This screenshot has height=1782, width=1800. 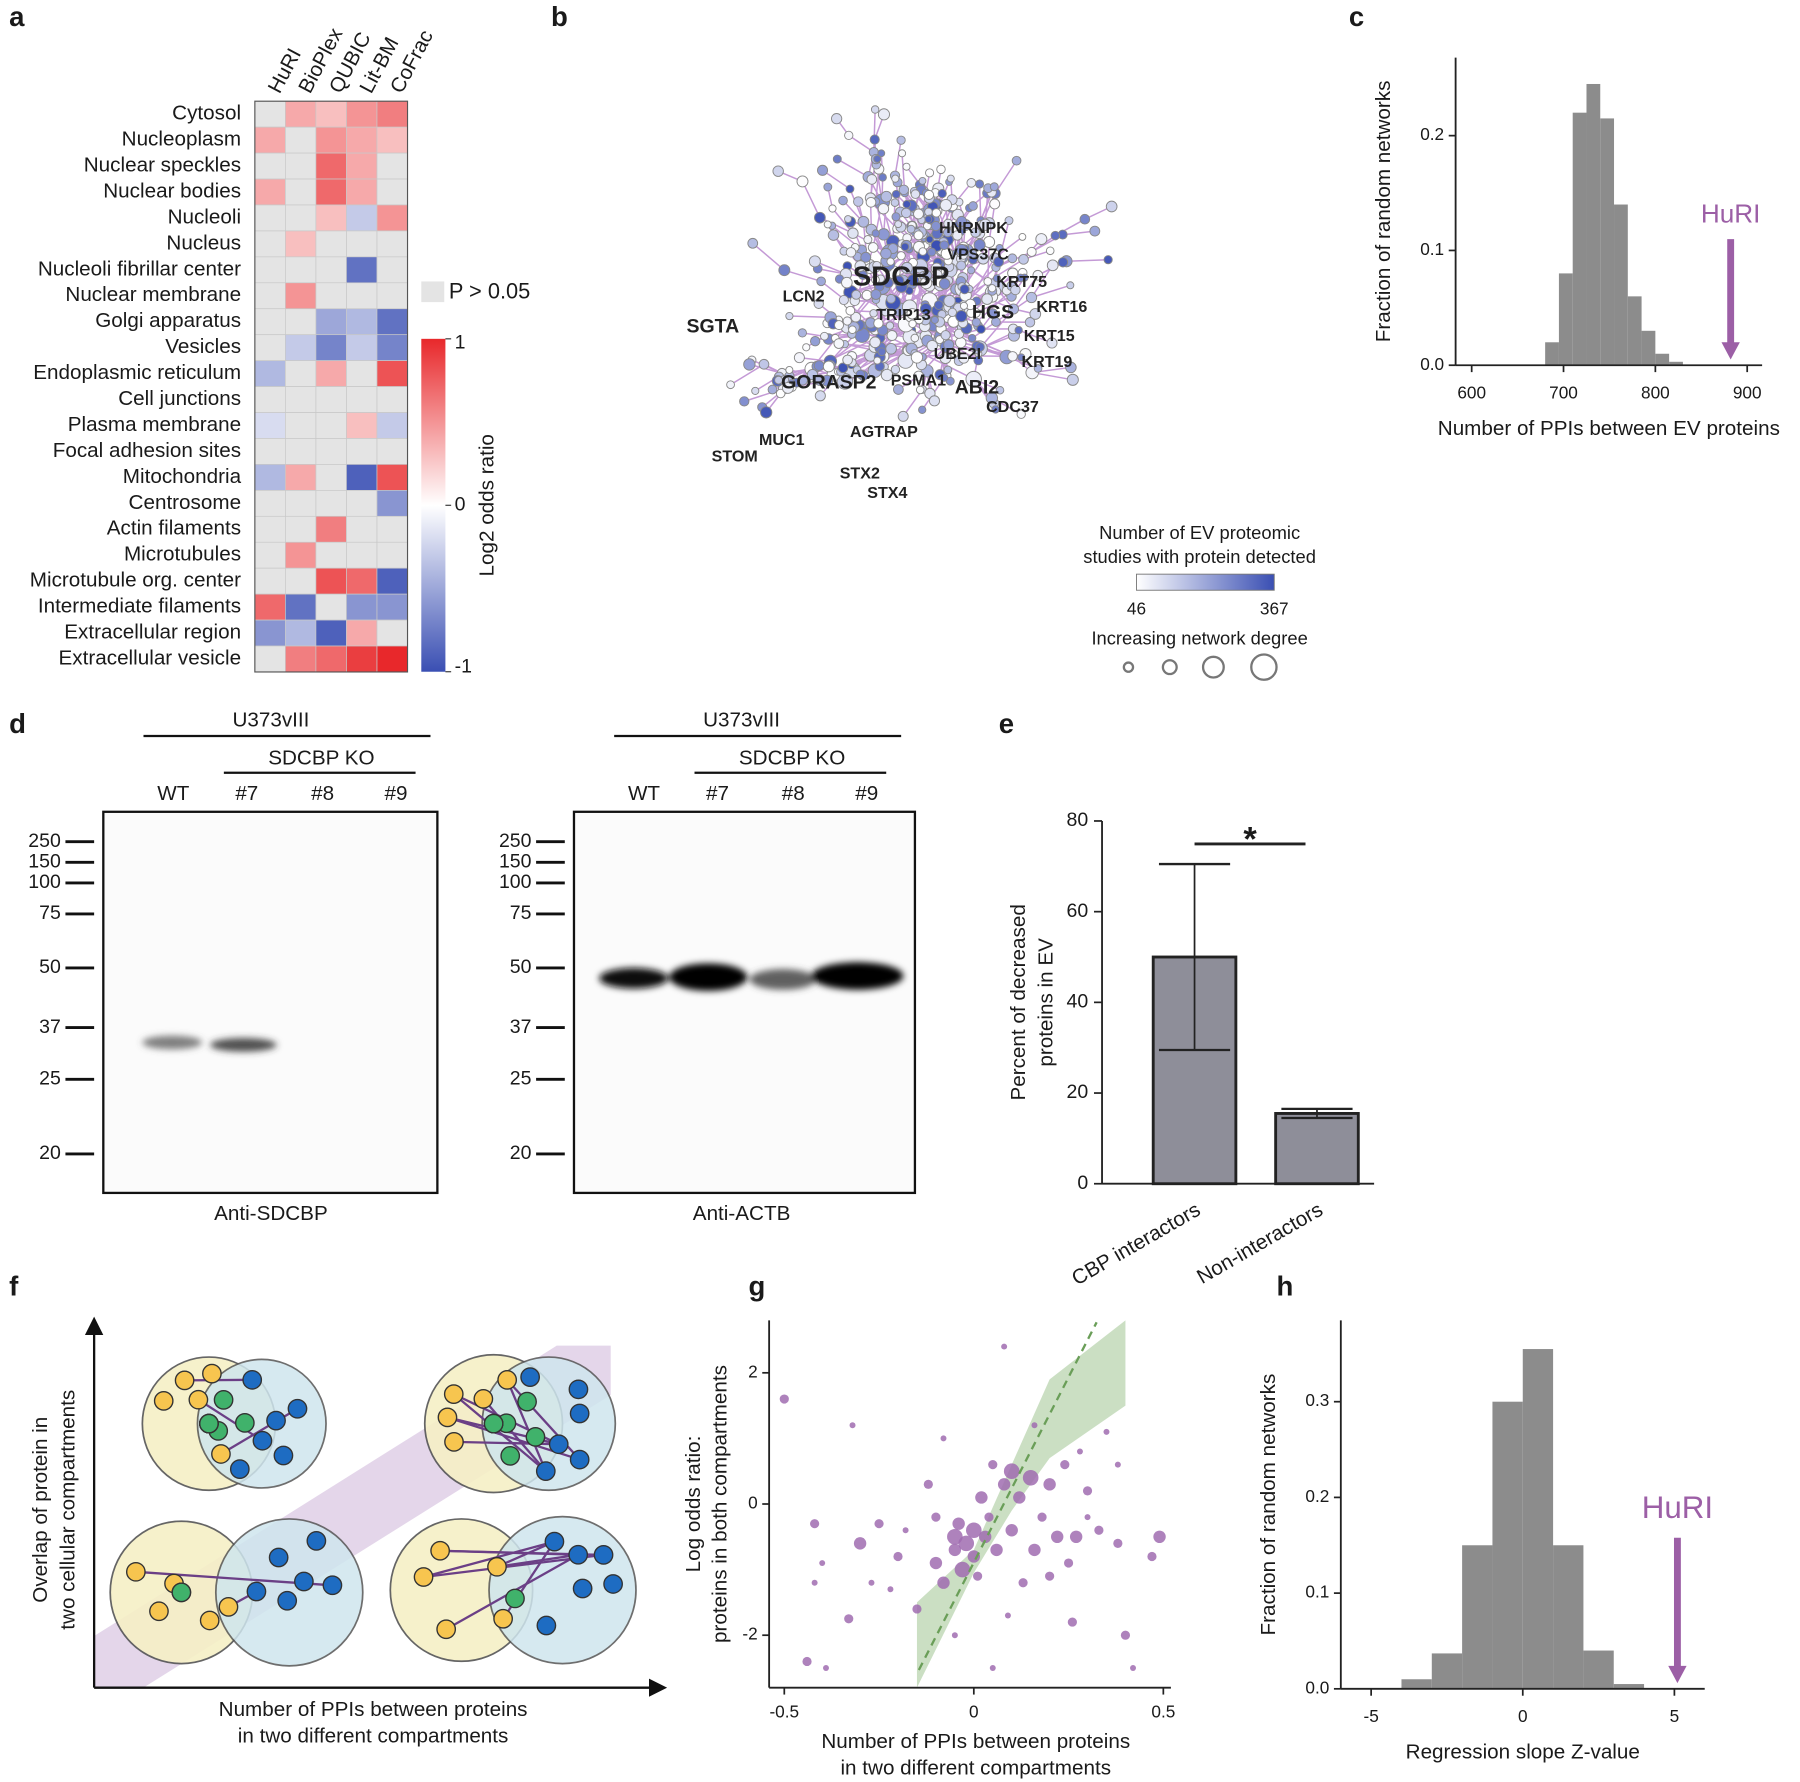 I want to click on gene-label: KRT75, so click(x=1021, y=282).